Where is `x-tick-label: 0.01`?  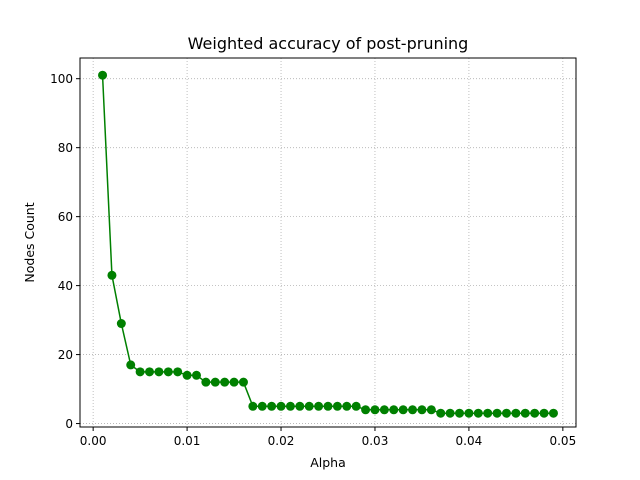 x-tick-label: 0.01 is located at coordinates (187, 441).